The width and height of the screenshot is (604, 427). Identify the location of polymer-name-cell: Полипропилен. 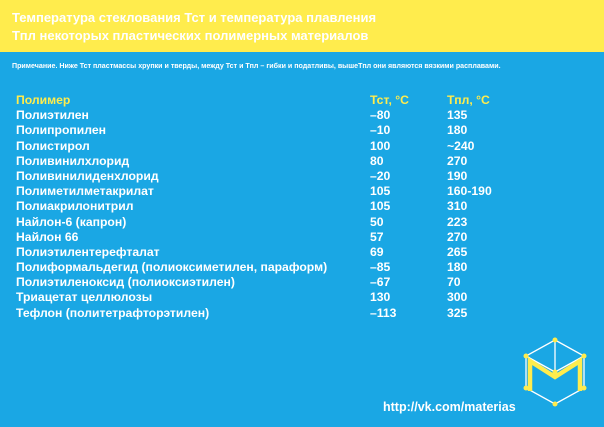
(61, 130).